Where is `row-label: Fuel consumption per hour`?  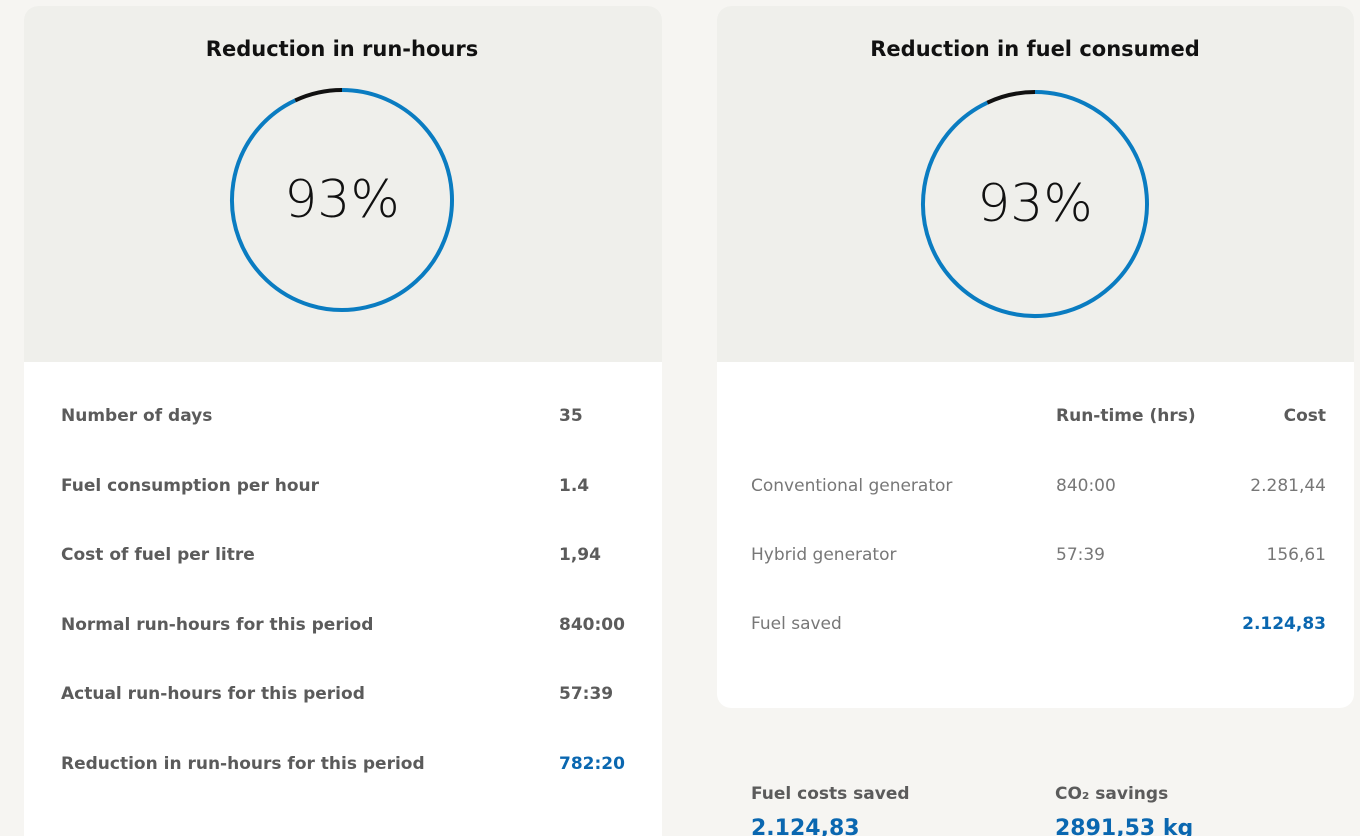 row-label: Fuel consumption per hour is located at coordinates (190, 485).